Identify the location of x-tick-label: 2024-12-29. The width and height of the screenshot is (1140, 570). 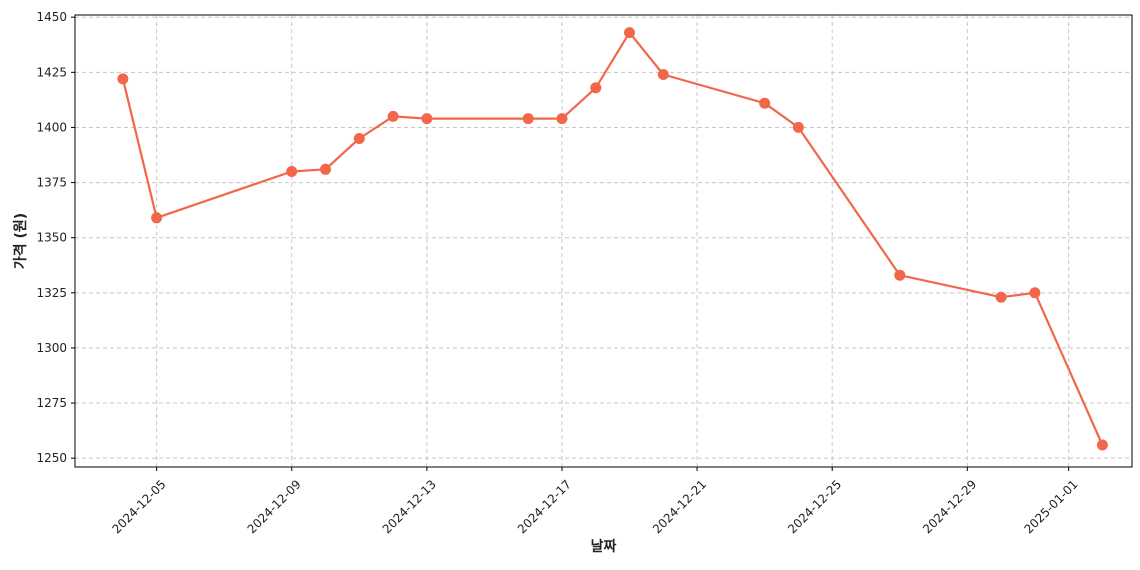
(949, 506).